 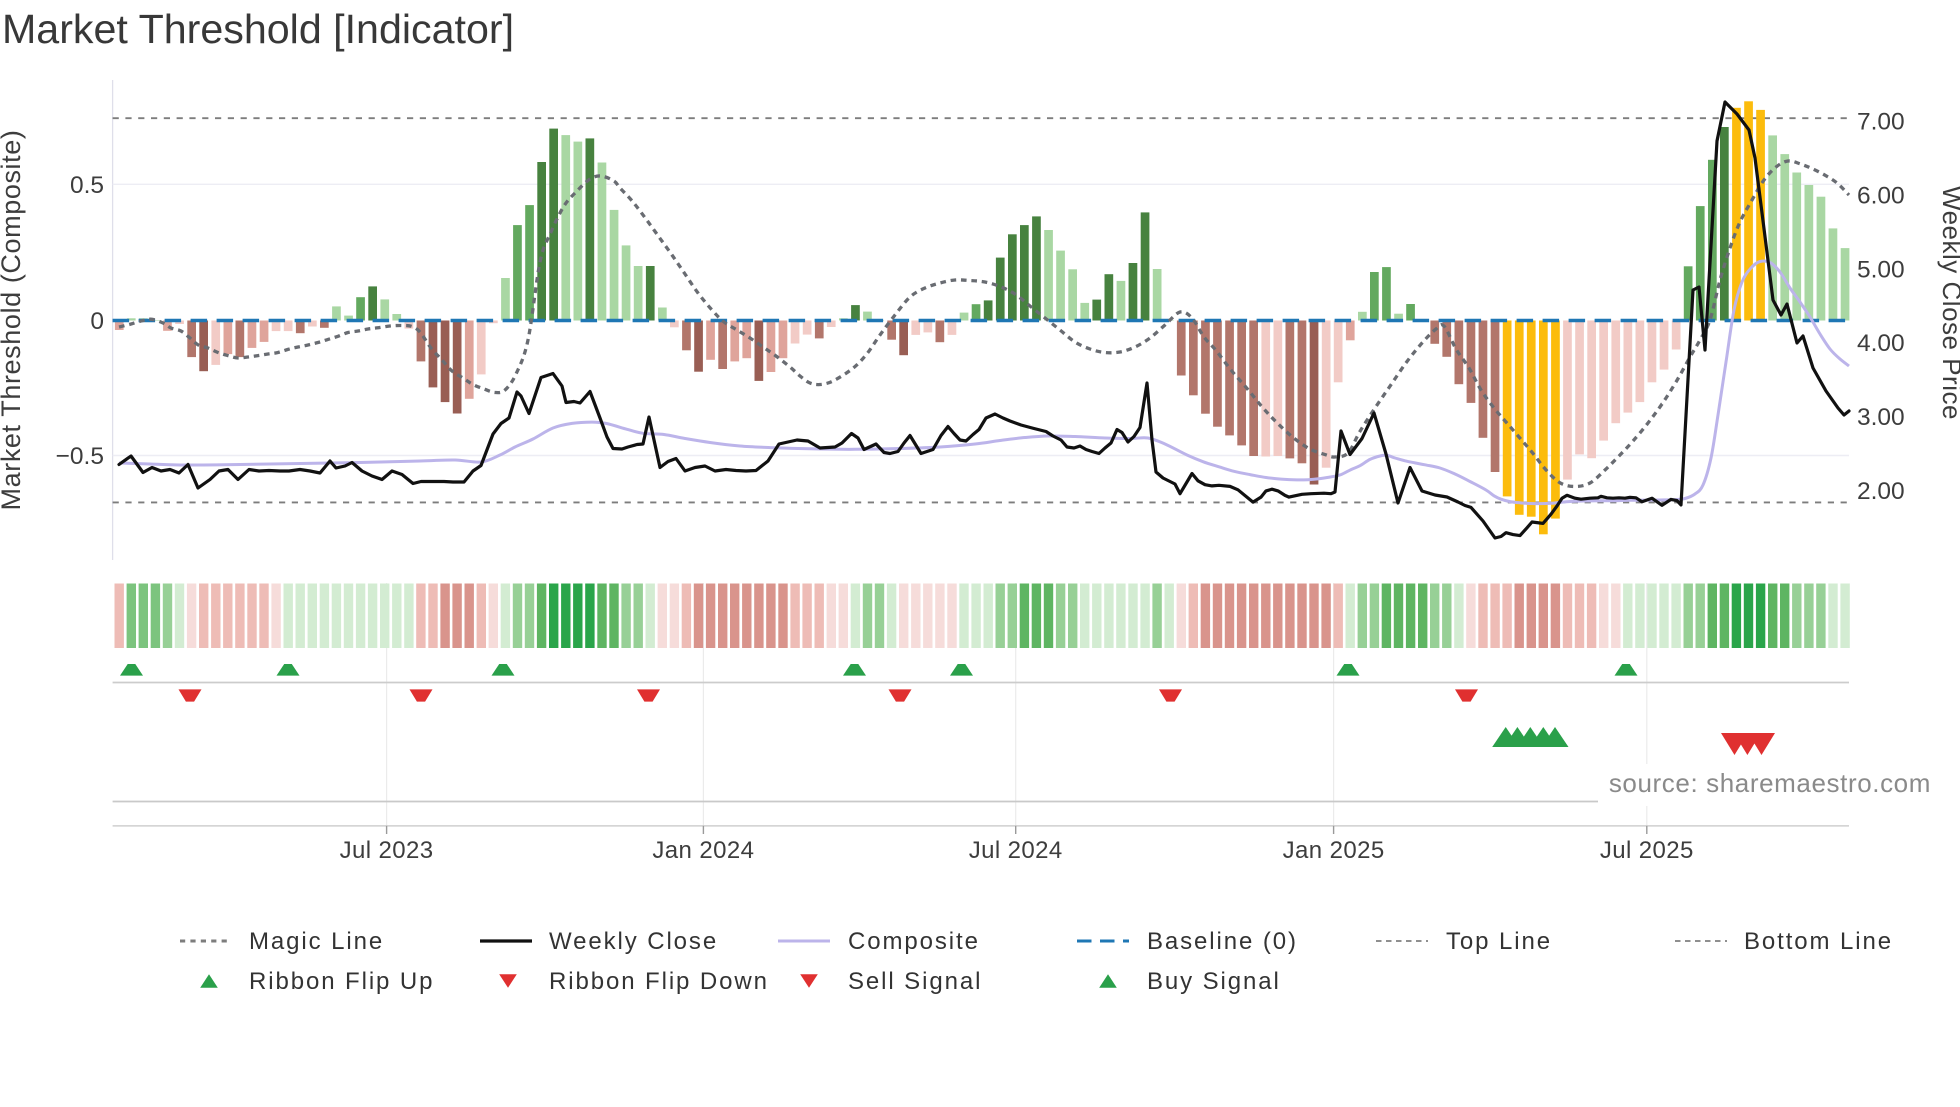 I want to click on svg-text: 2.00, so click(x=1881, y=491).